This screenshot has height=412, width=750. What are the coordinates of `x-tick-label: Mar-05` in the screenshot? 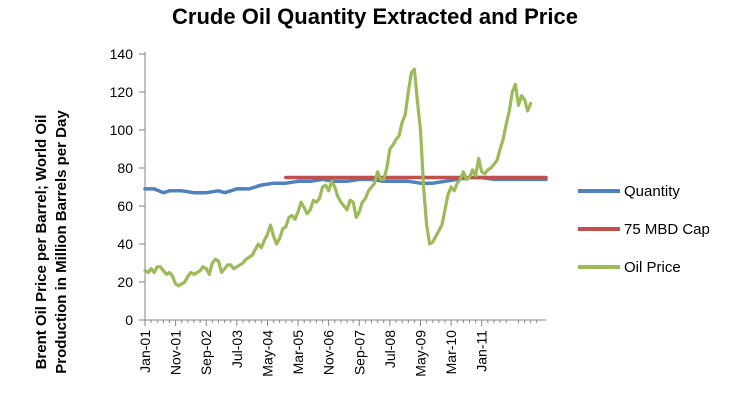 It's located at (298, 352).